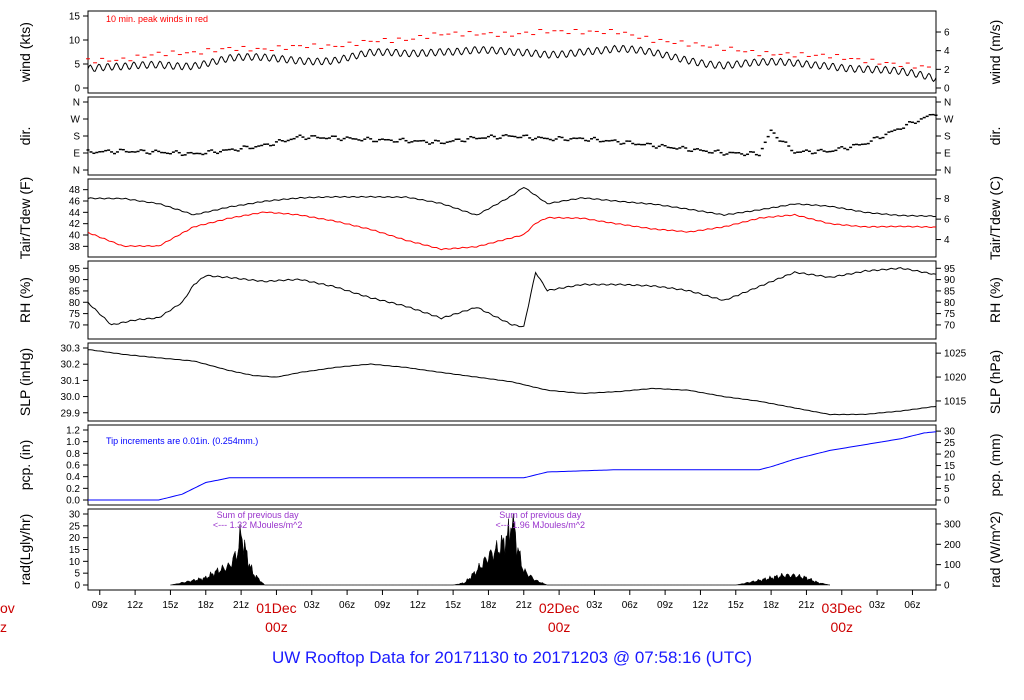  Describe the element at coordinates (71, 349) in the screenshot. I see `y-tick-label-left: 30.3` at that location.